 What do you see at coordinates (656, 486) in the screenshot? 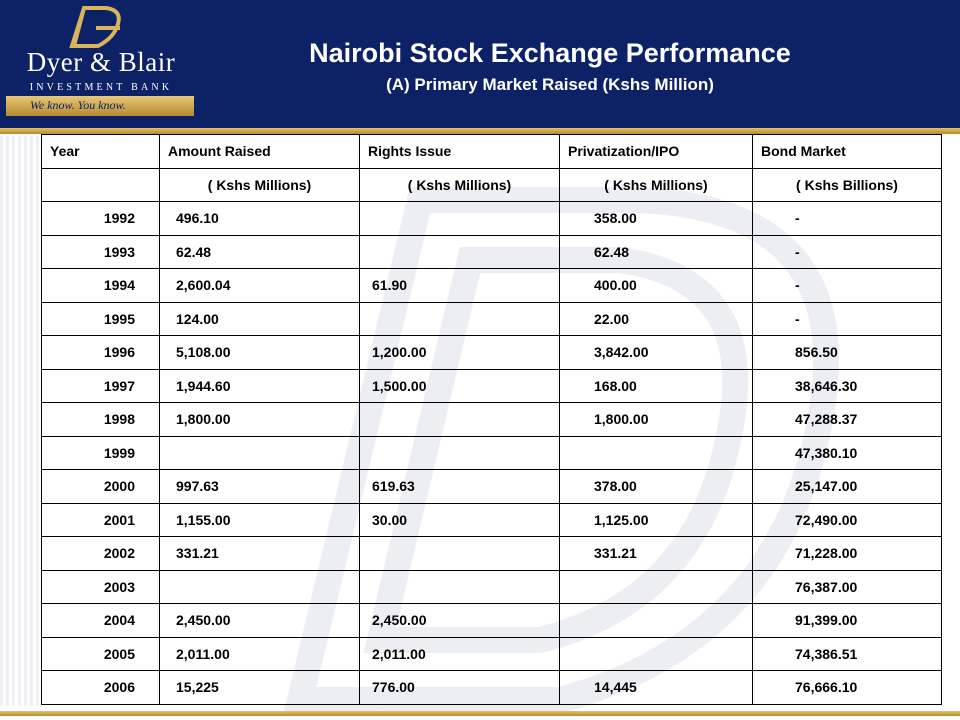
I see `cell-privatization-ipo: 378.00` at bounding box center [656, 486].